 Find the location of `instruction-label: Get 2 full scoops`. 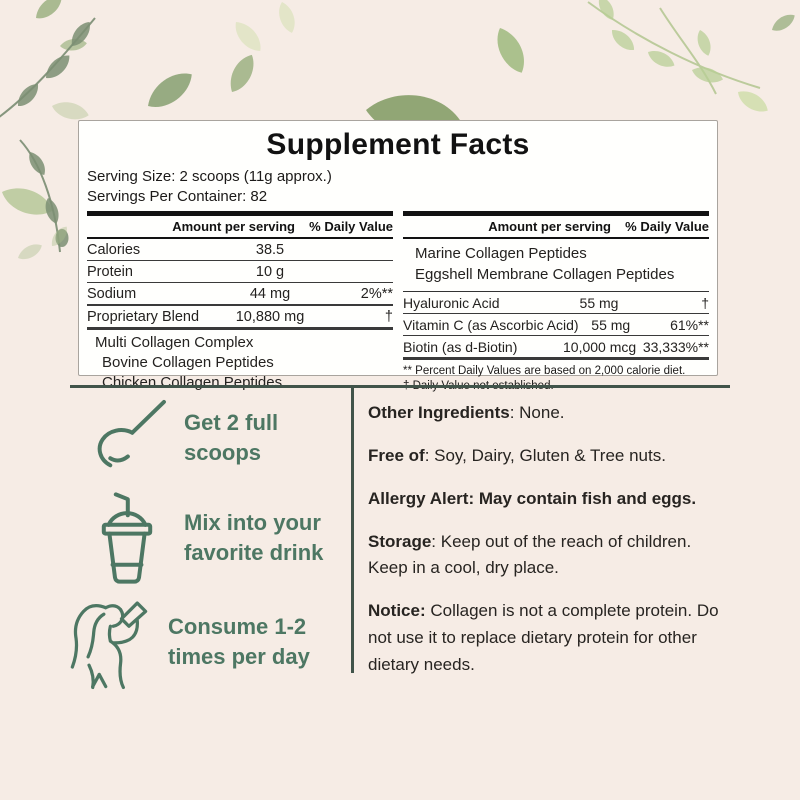

instruction-label: Get 2 full scoops is located at coordinates (231, 437).